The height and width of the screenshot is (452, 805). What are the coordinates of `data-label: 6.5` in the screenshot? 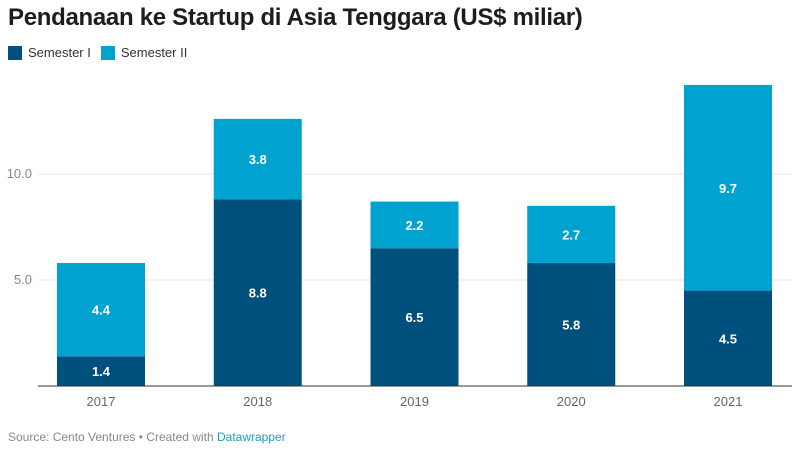 It's located at (414, 317).